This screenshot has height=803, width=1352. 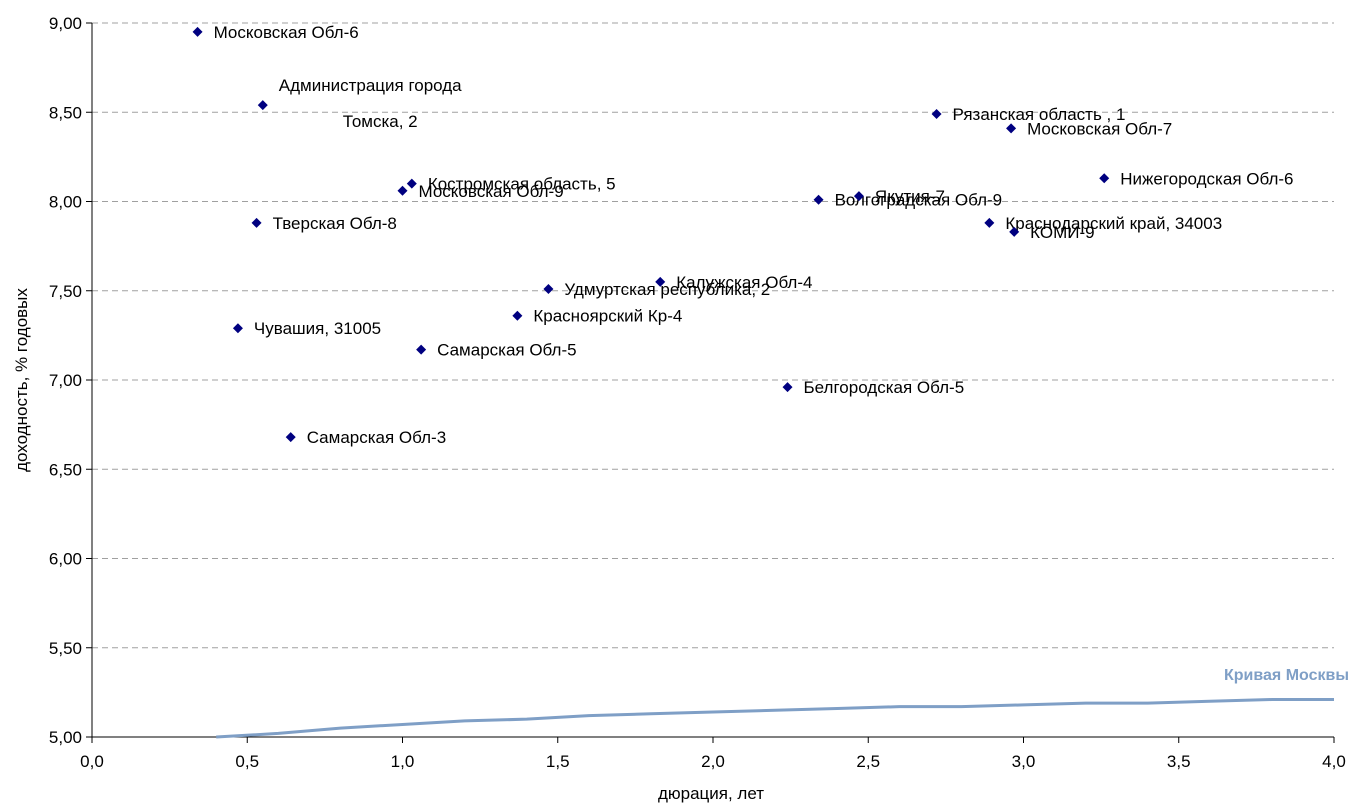 I want to click on point-label: Костромская область, 5, so click(x=522, y=184).